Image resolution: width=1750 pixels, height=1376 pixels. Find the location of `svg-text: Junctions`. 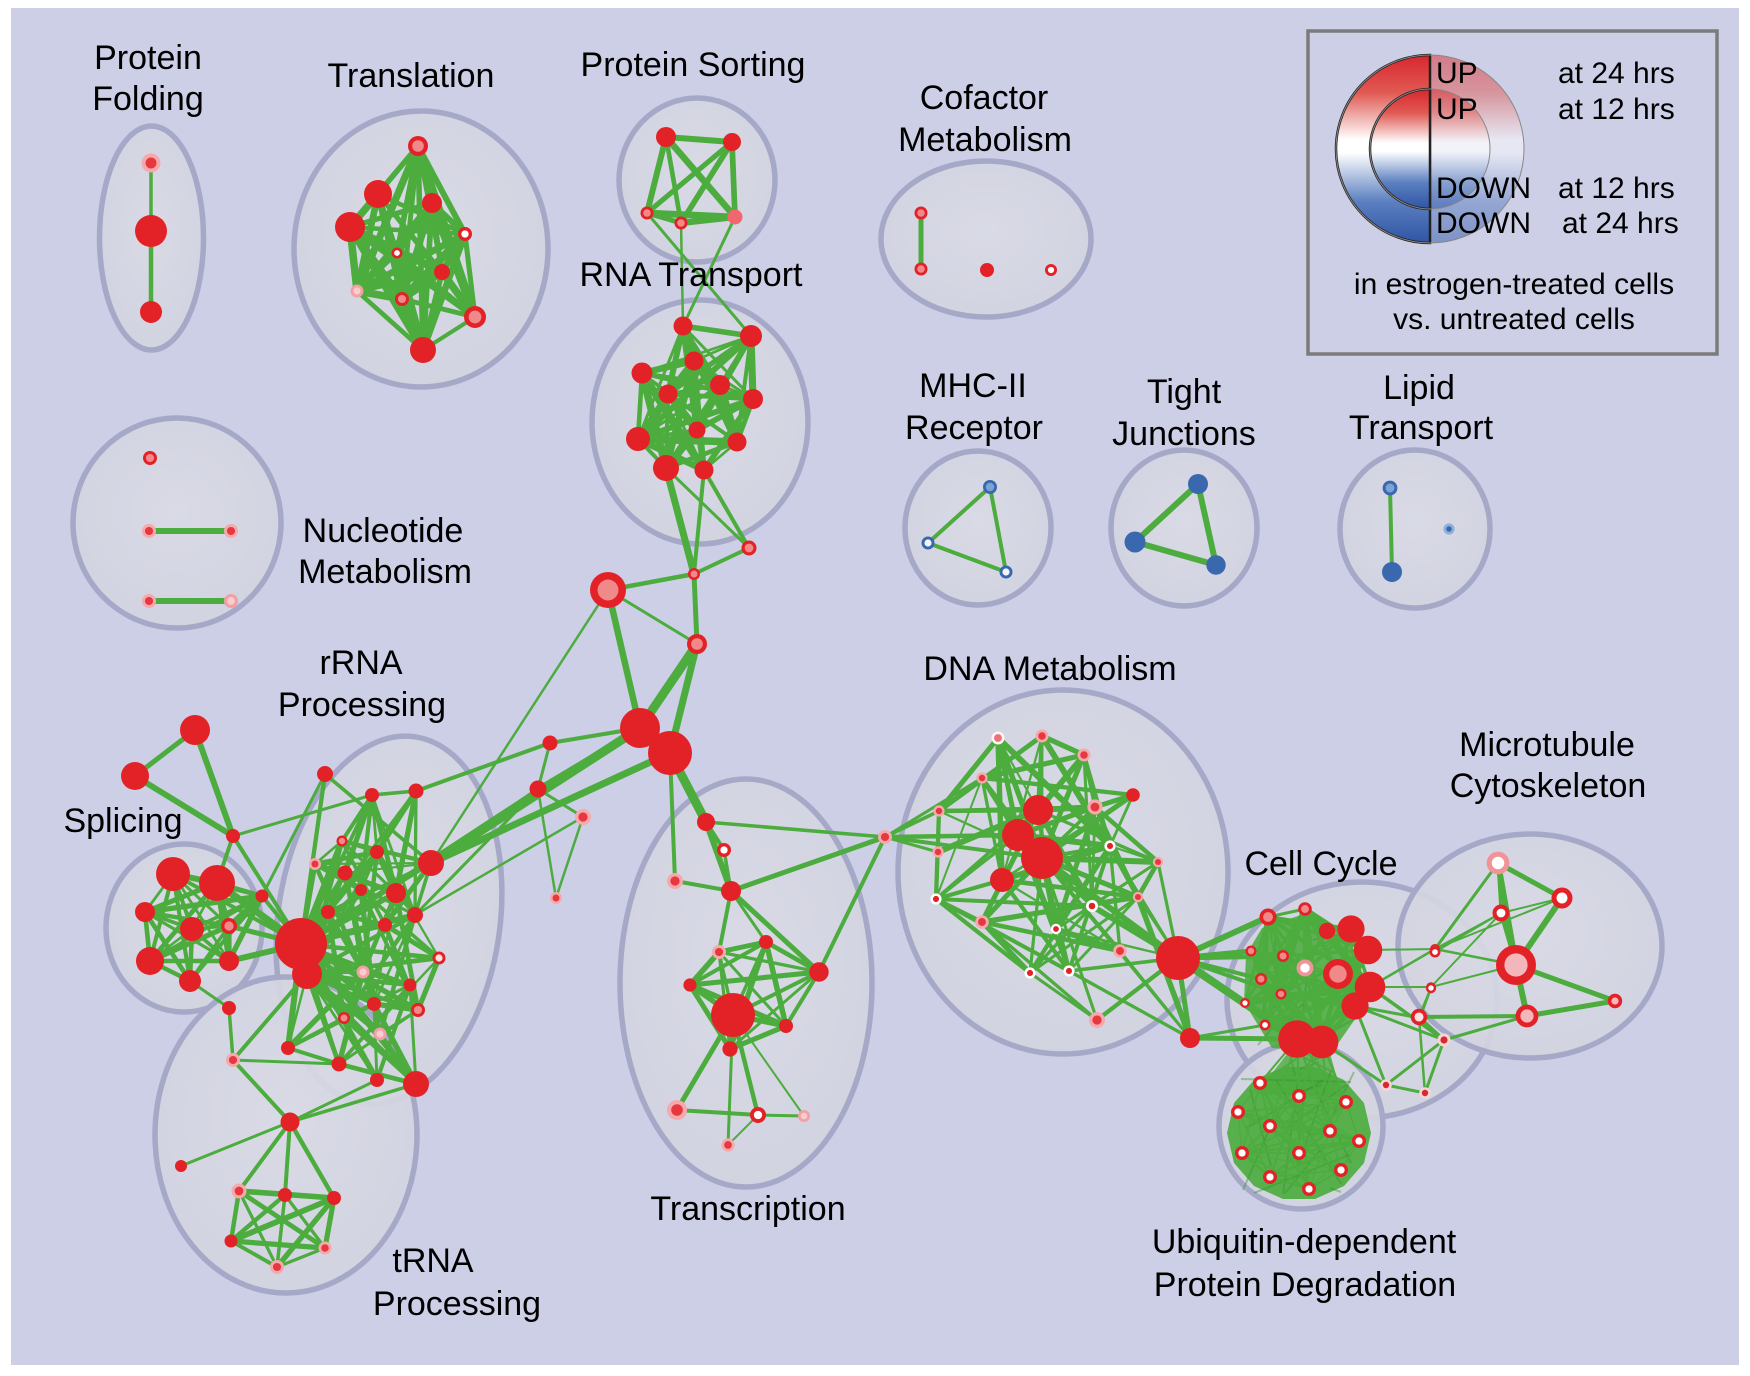

svg-text: Junctions is located at coordinates (1184, 434).